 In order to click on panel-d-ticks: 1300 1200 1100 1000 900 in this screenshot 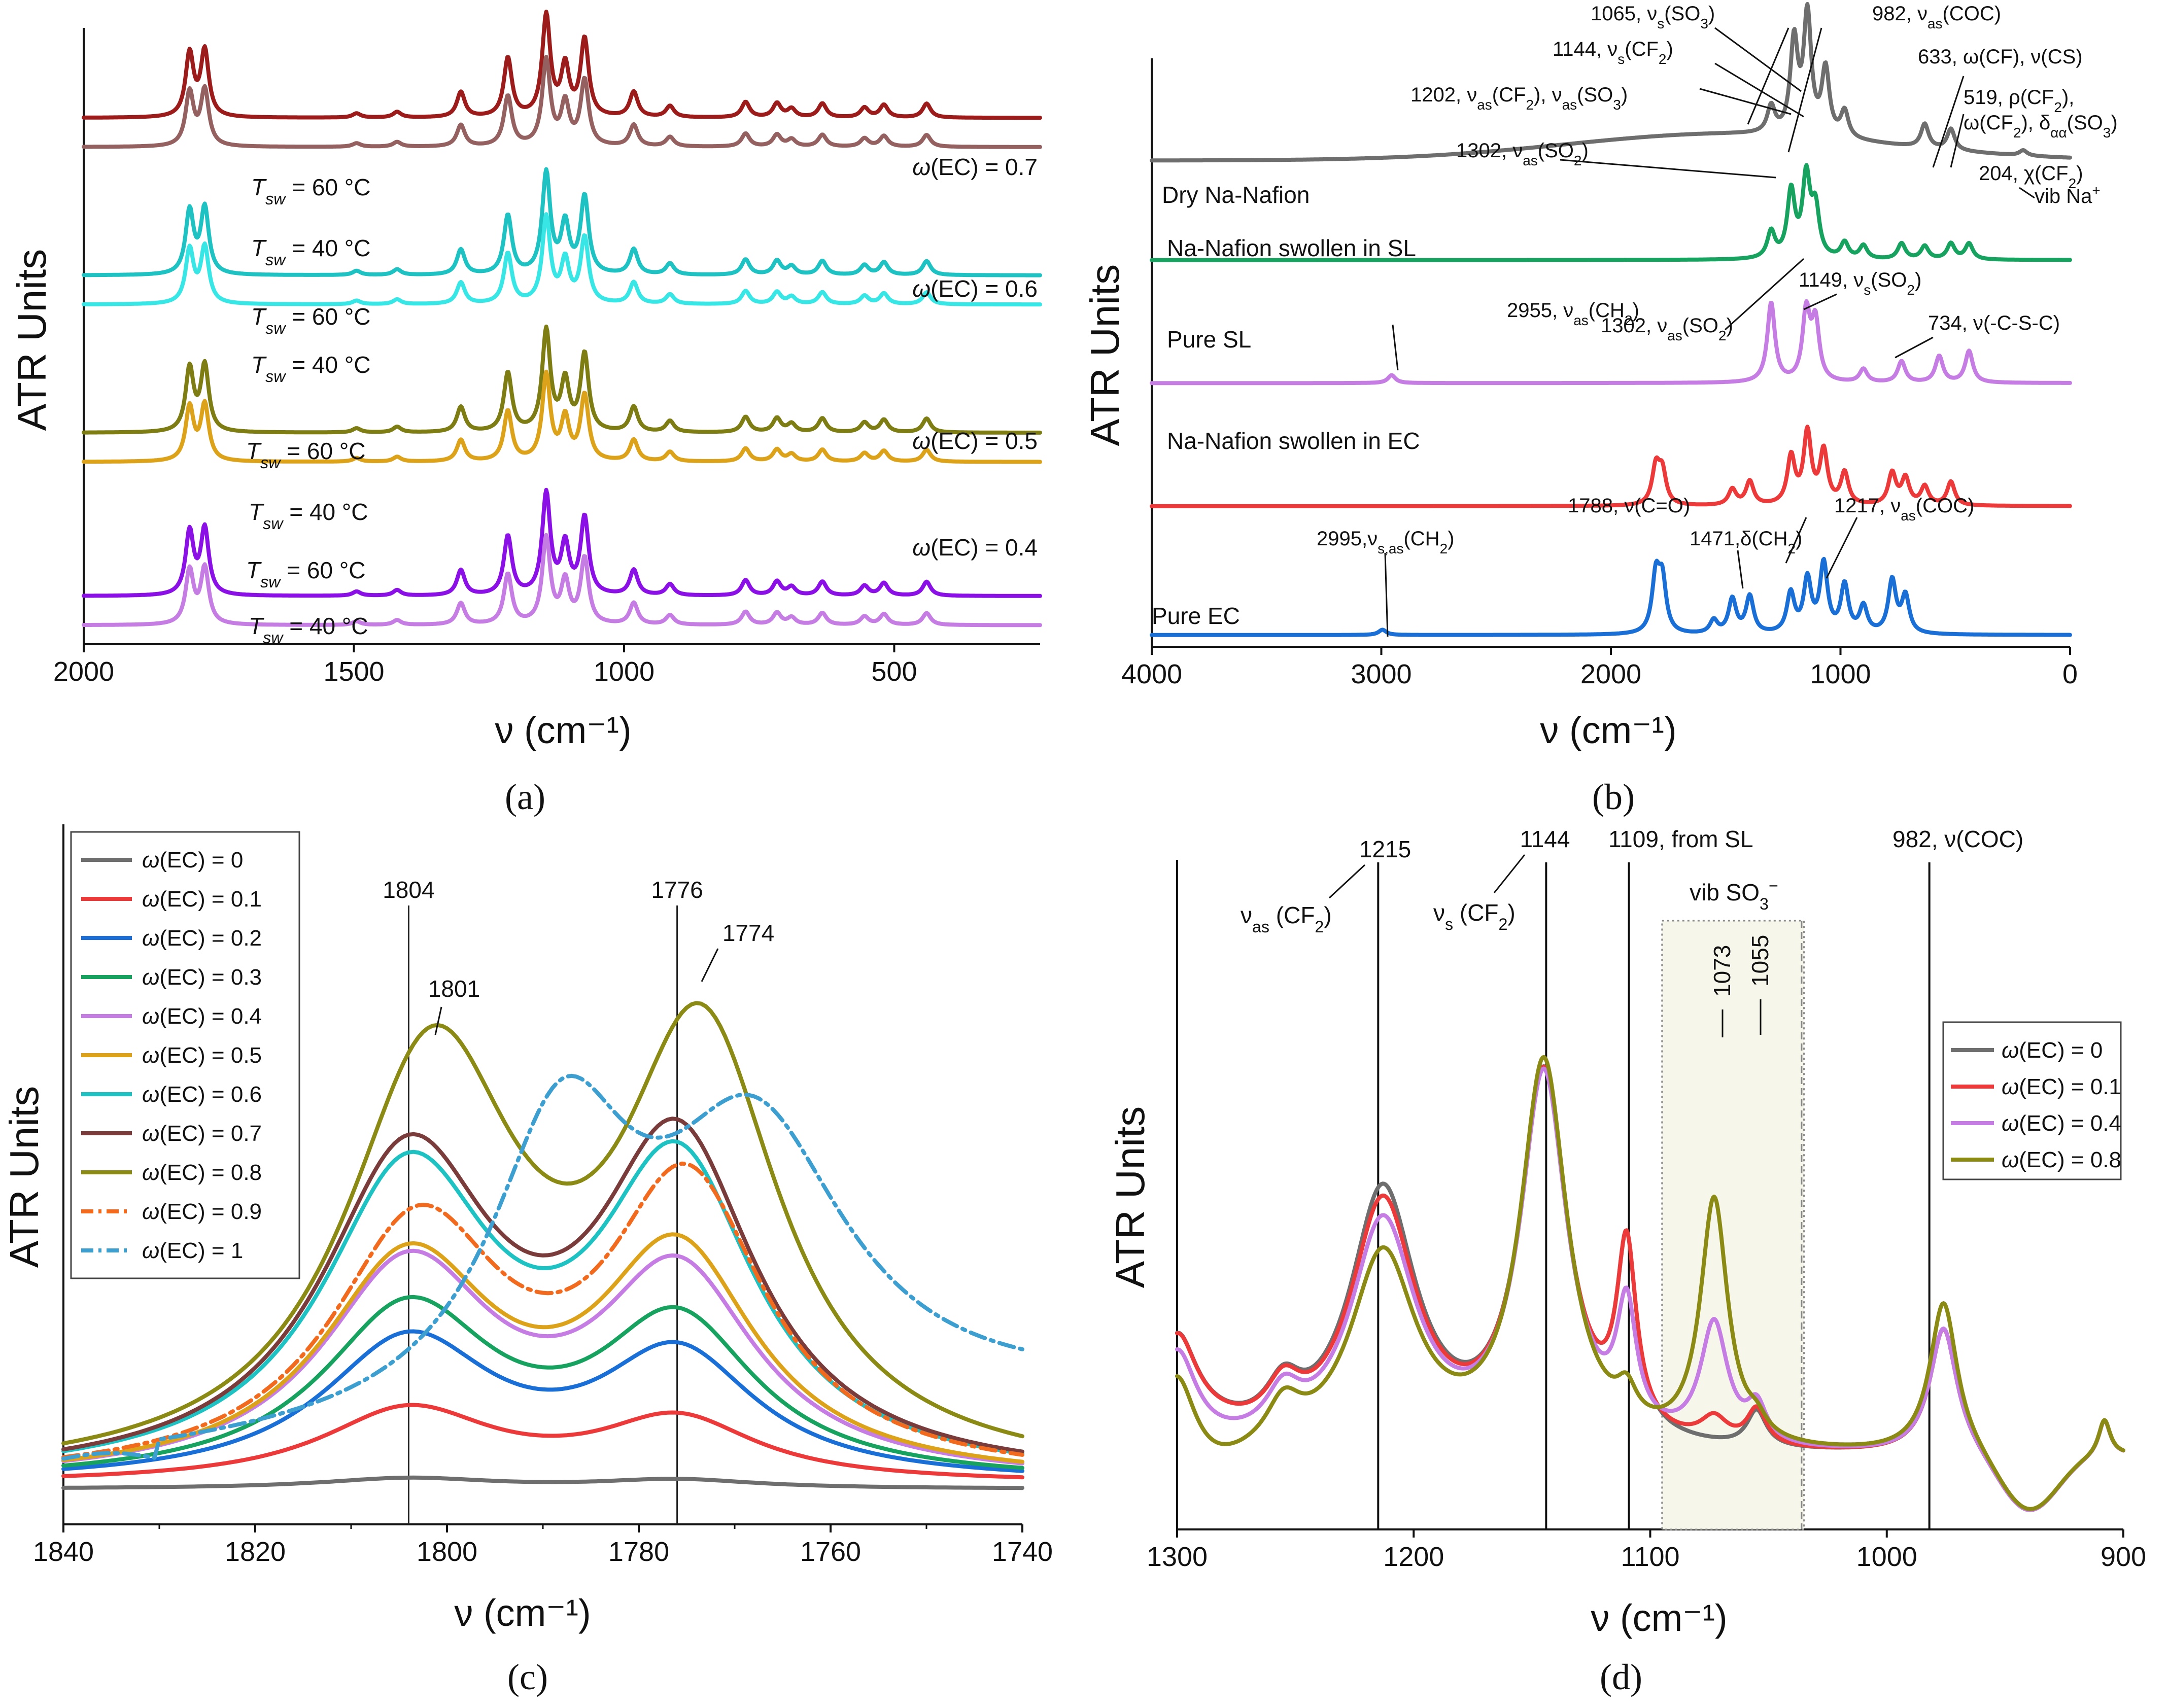, I will do `click(1647, 1550)`.